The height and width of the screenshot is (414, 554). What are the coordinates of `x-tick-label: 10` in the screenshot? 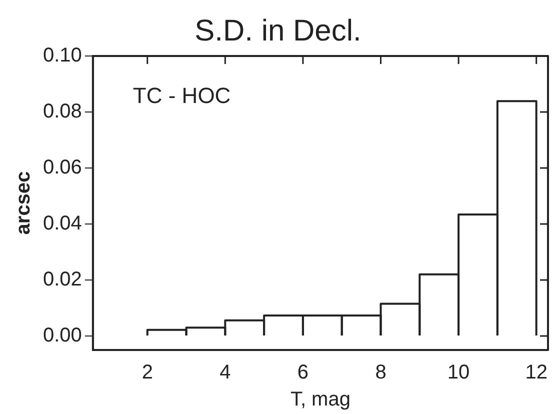 It's located at (458, 373).